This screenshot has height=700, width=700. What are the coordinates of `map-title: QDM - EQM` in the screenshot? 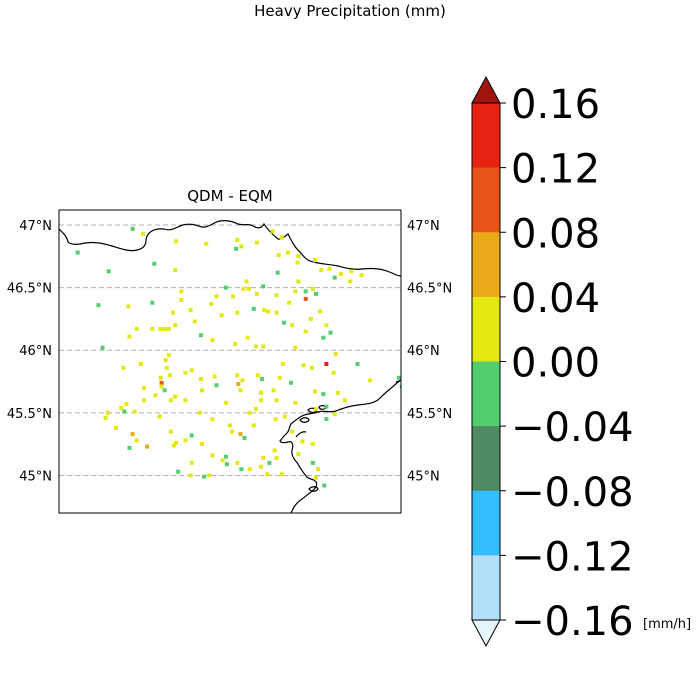 It's located at (230, 196).